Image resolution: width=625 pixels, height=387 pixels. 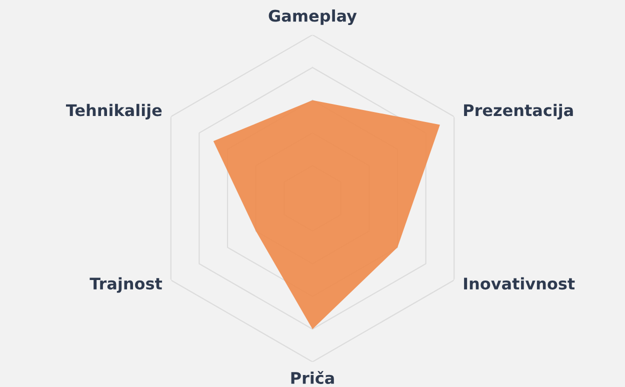 I want to click on spoke-label: Tehnikalije, so click(x=114, y=112).